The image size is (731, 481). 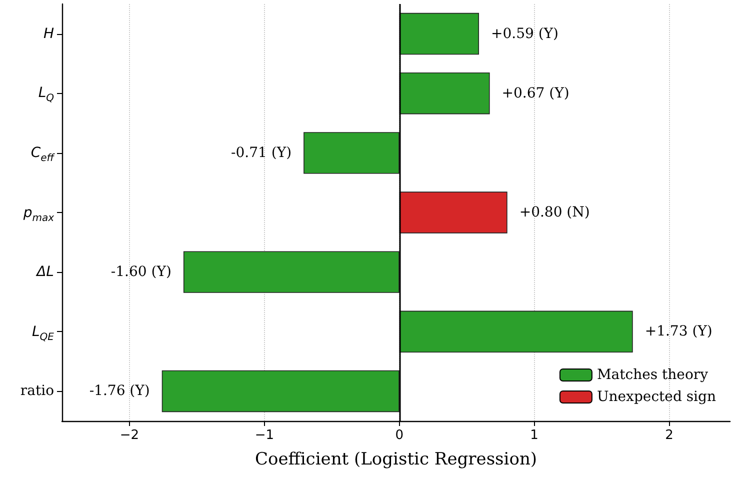 I want to click on legend-label: Unexpected sign, so click(x=656, y=397).